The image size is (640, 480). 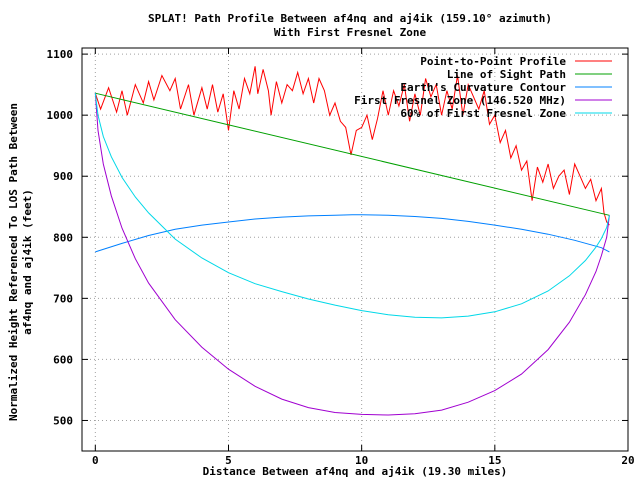 I want to click on legend-label-point-to-point-profile: Point-to-Point Profile, so click(x=493, y=61).